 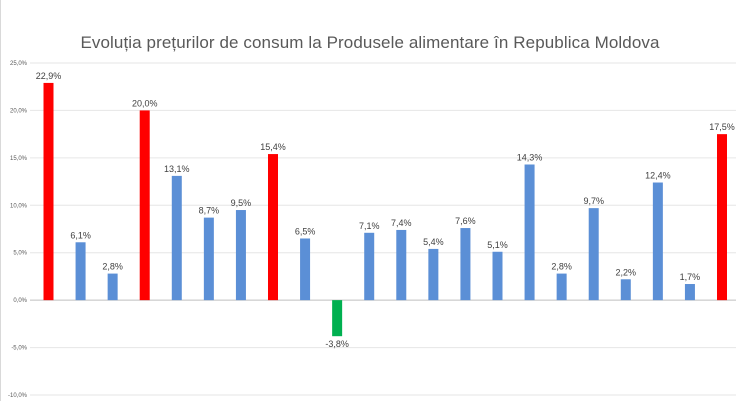 What do you see at coordinates (19, 64) in the screenshot?
I see `y-tick-label: 25,0%` at bounding box center [19, 64].